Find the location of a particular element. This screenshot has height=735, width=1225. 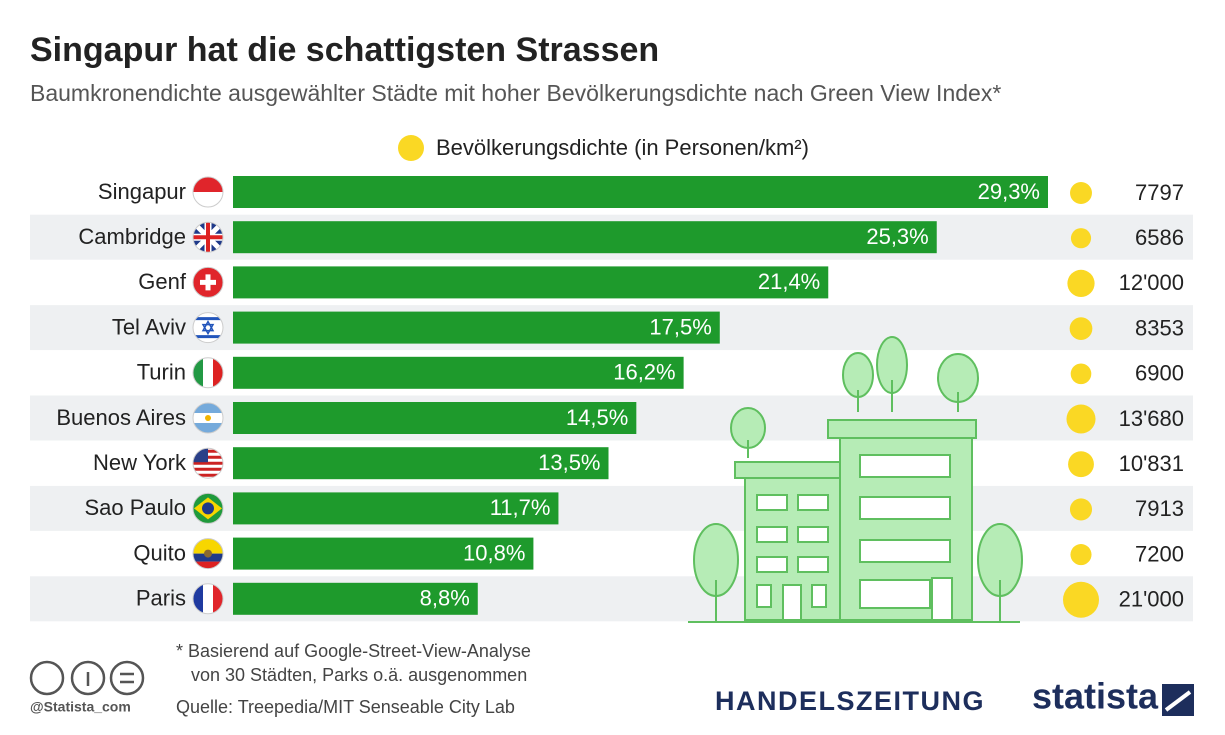

legend-swatch is located at coordinates (411, 148).